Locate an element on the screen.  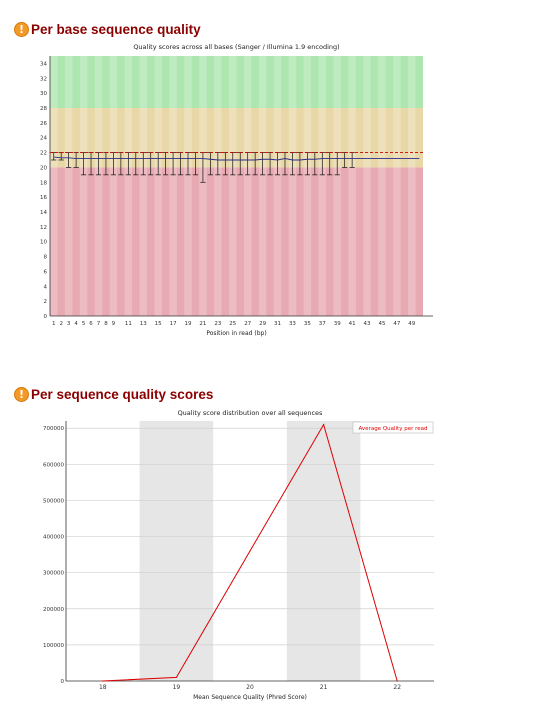
x-tick-label: 31 is located at coordinates (277, 324).